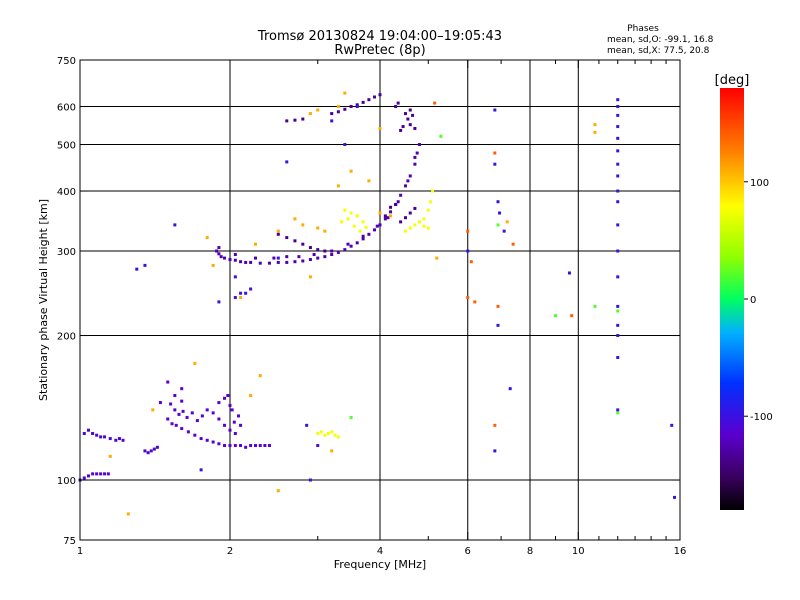 This screenshot has height=600, width=800. Describe the element at coordinates (66, 481) in the screenshot. I see `y-tick-label: 100` at that location.